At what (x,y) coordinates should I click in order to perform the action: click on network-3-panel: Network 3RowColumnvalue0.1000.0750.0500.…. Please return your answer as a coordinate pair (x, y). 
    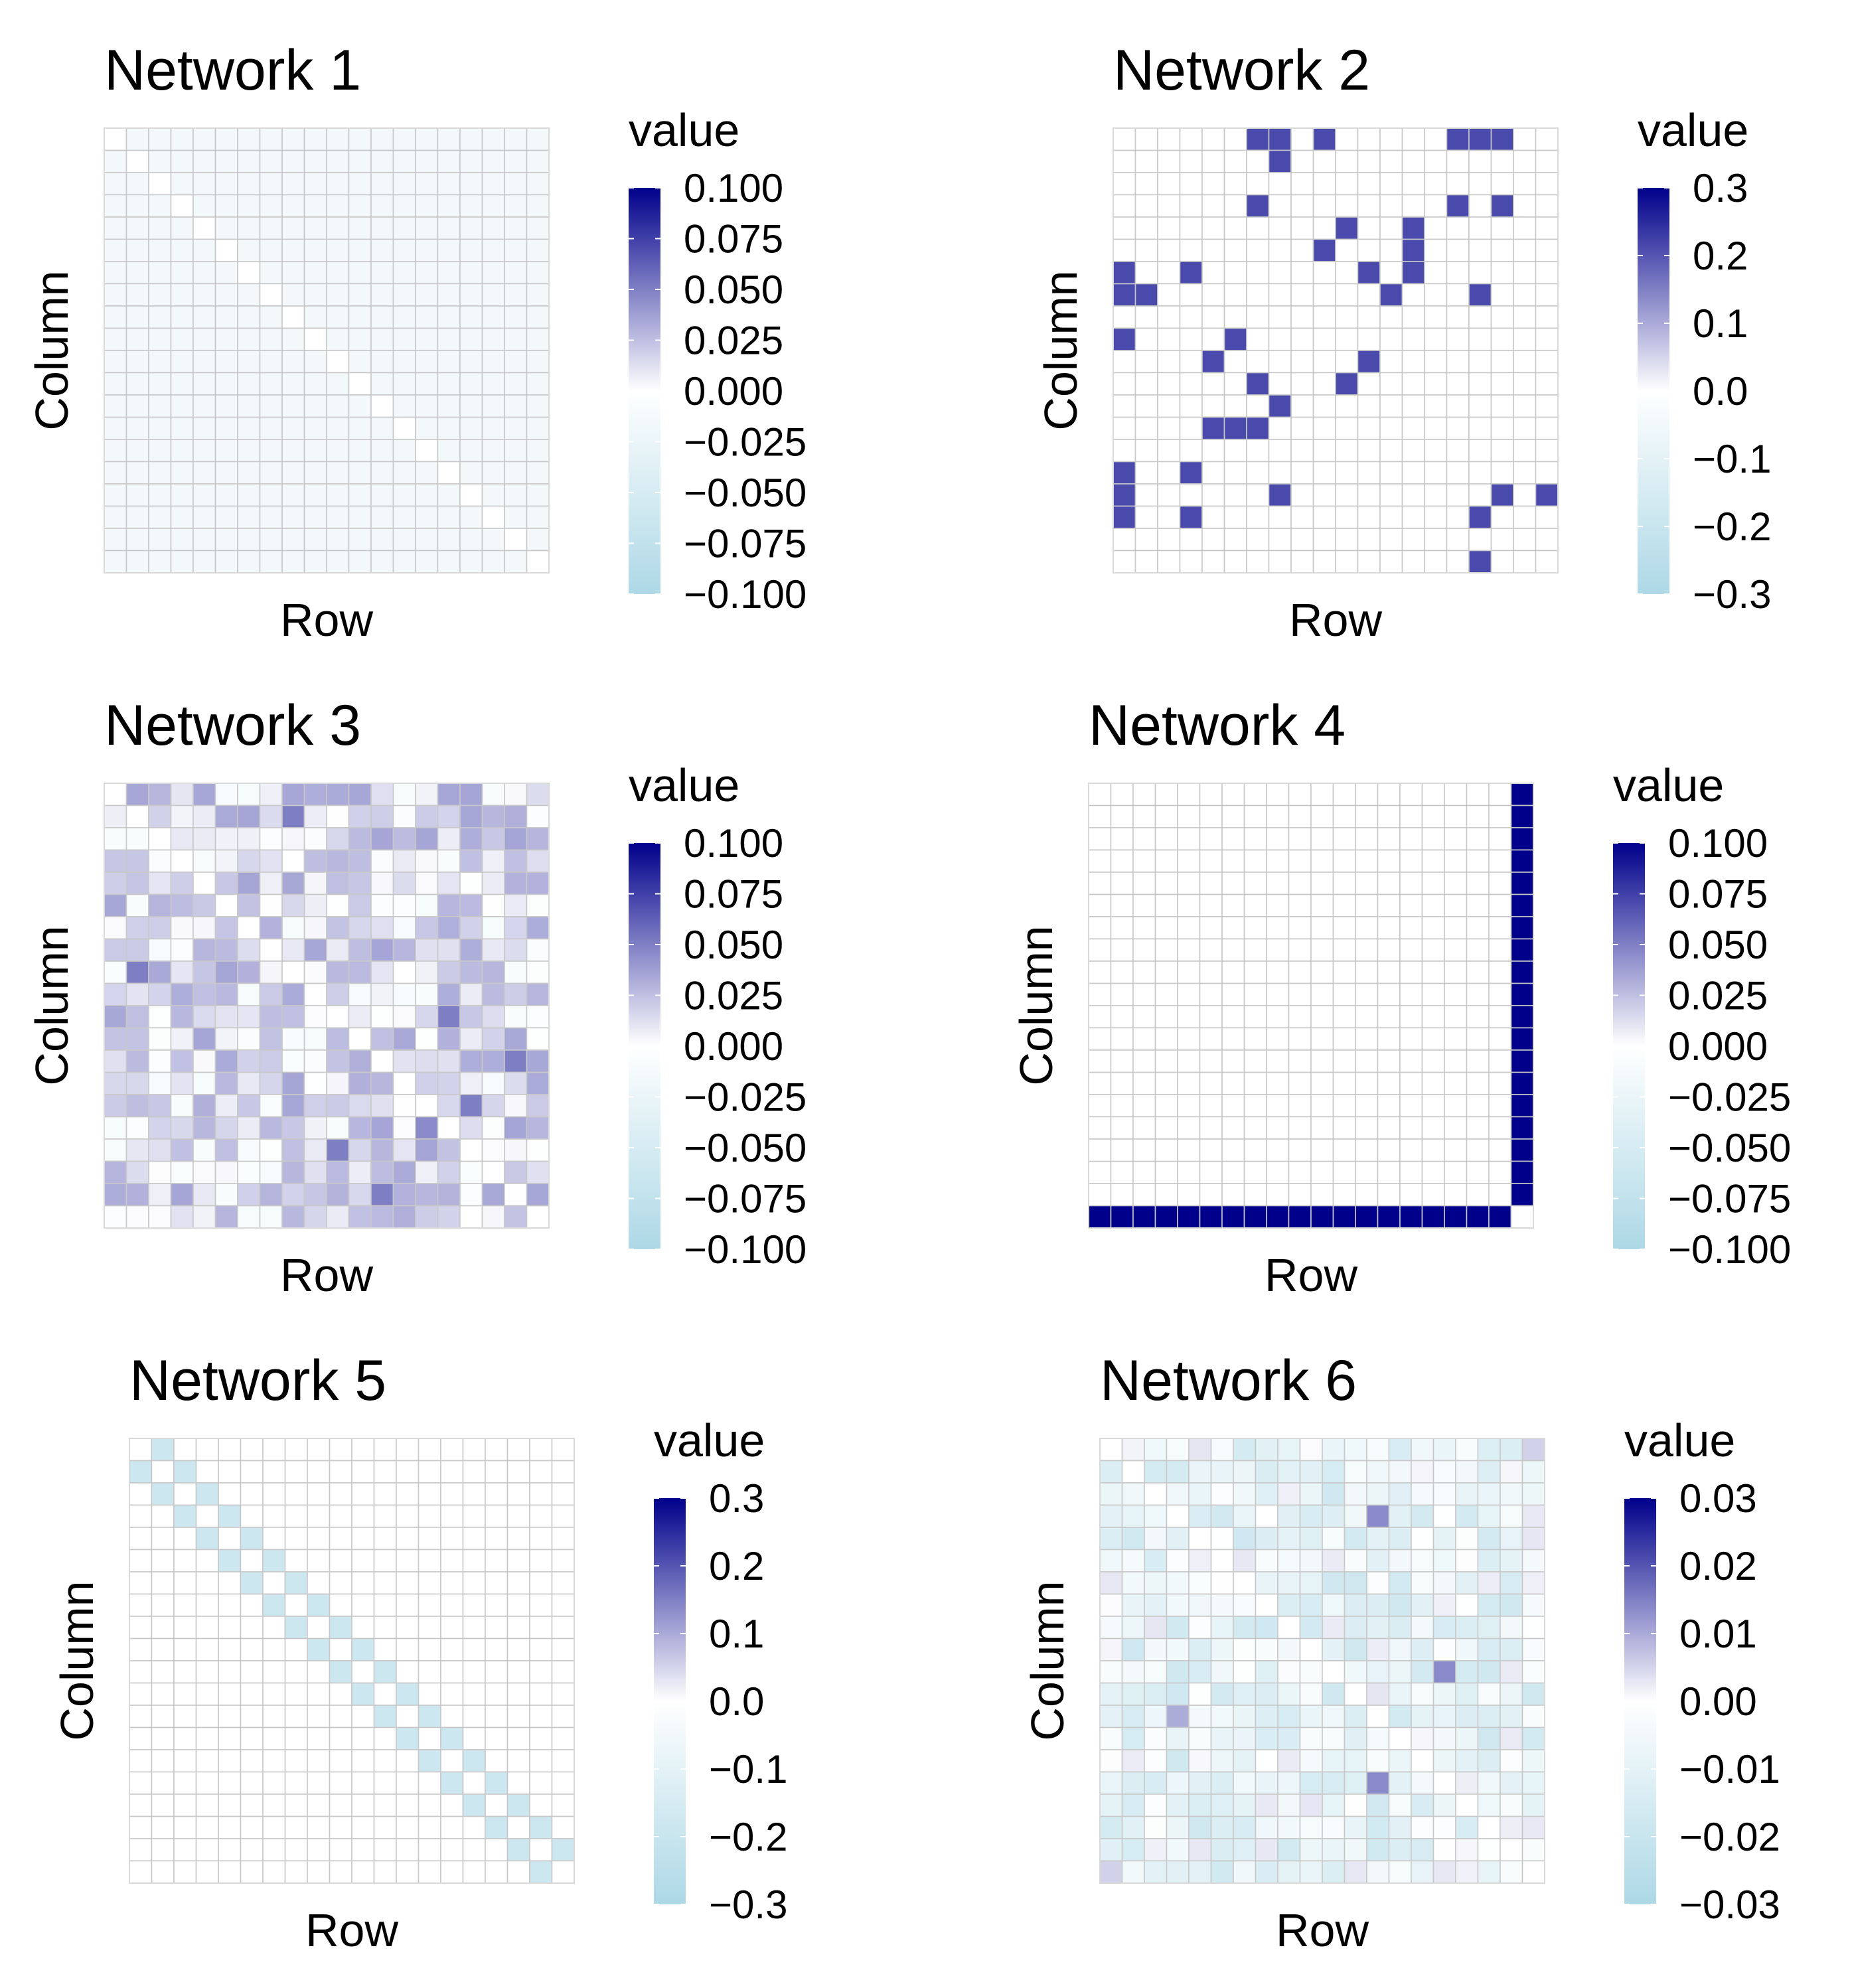
    Looking at the image, I should click on (416, 997).